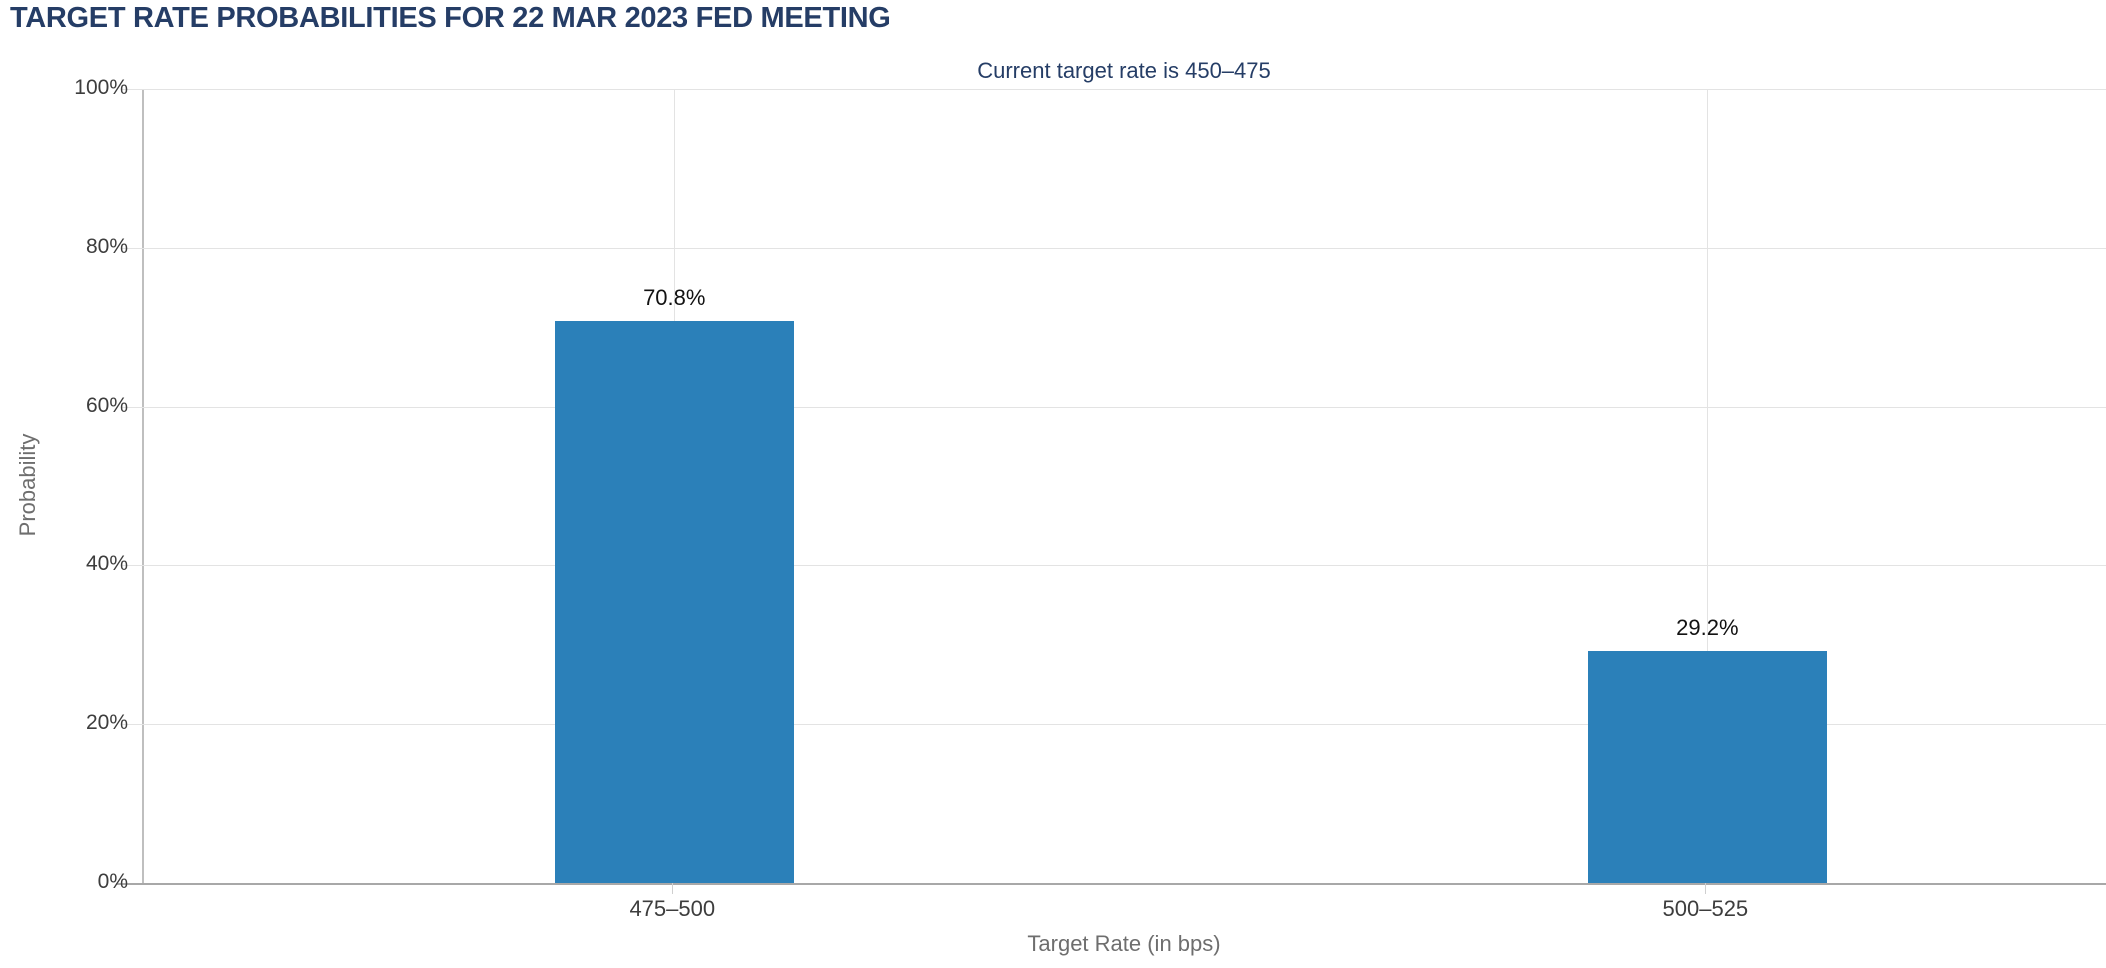 This screenshot has height=968, width=2106. What do you see at coordinates (112, 881) in the screenshot?
I see `y-tick-label: 0%` at bounding box center [112, 881].